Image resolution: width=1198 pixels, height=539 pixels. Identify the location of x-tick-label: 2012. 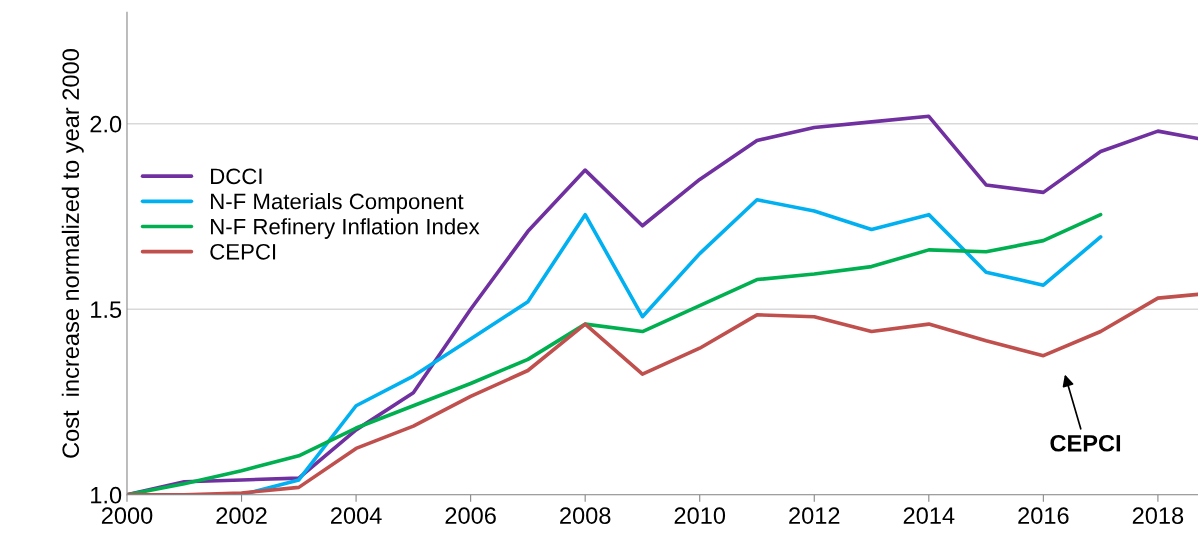
(814, 515).